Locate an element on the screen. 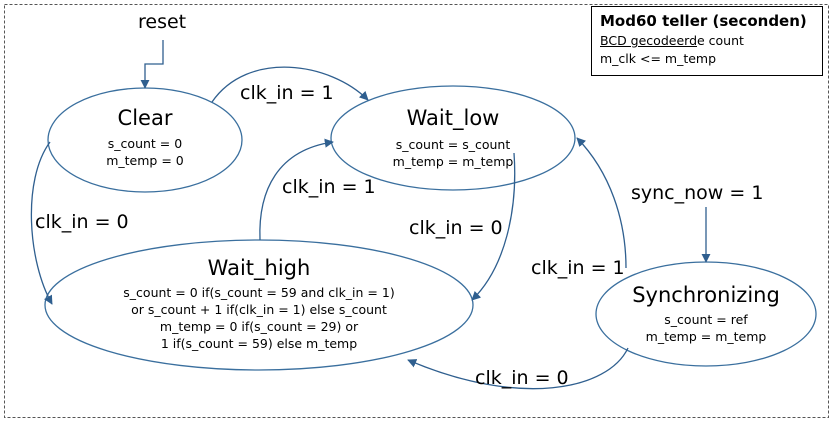  legend-bcd-rest: e count is located at coordinates (720, 40).